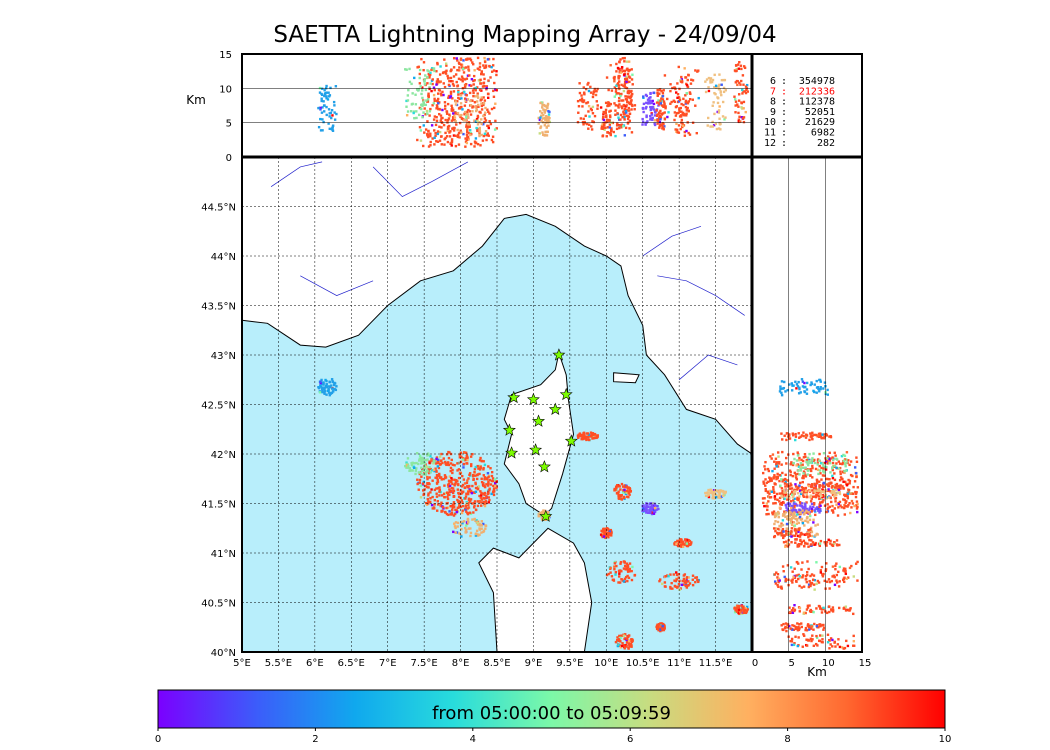 The height and width of the screenshot is (750, 1050). What do you see at coordinates (223, 455) in the screenshot?
I see `y-tick-label: 42°N` at bounding box center [223, 455].